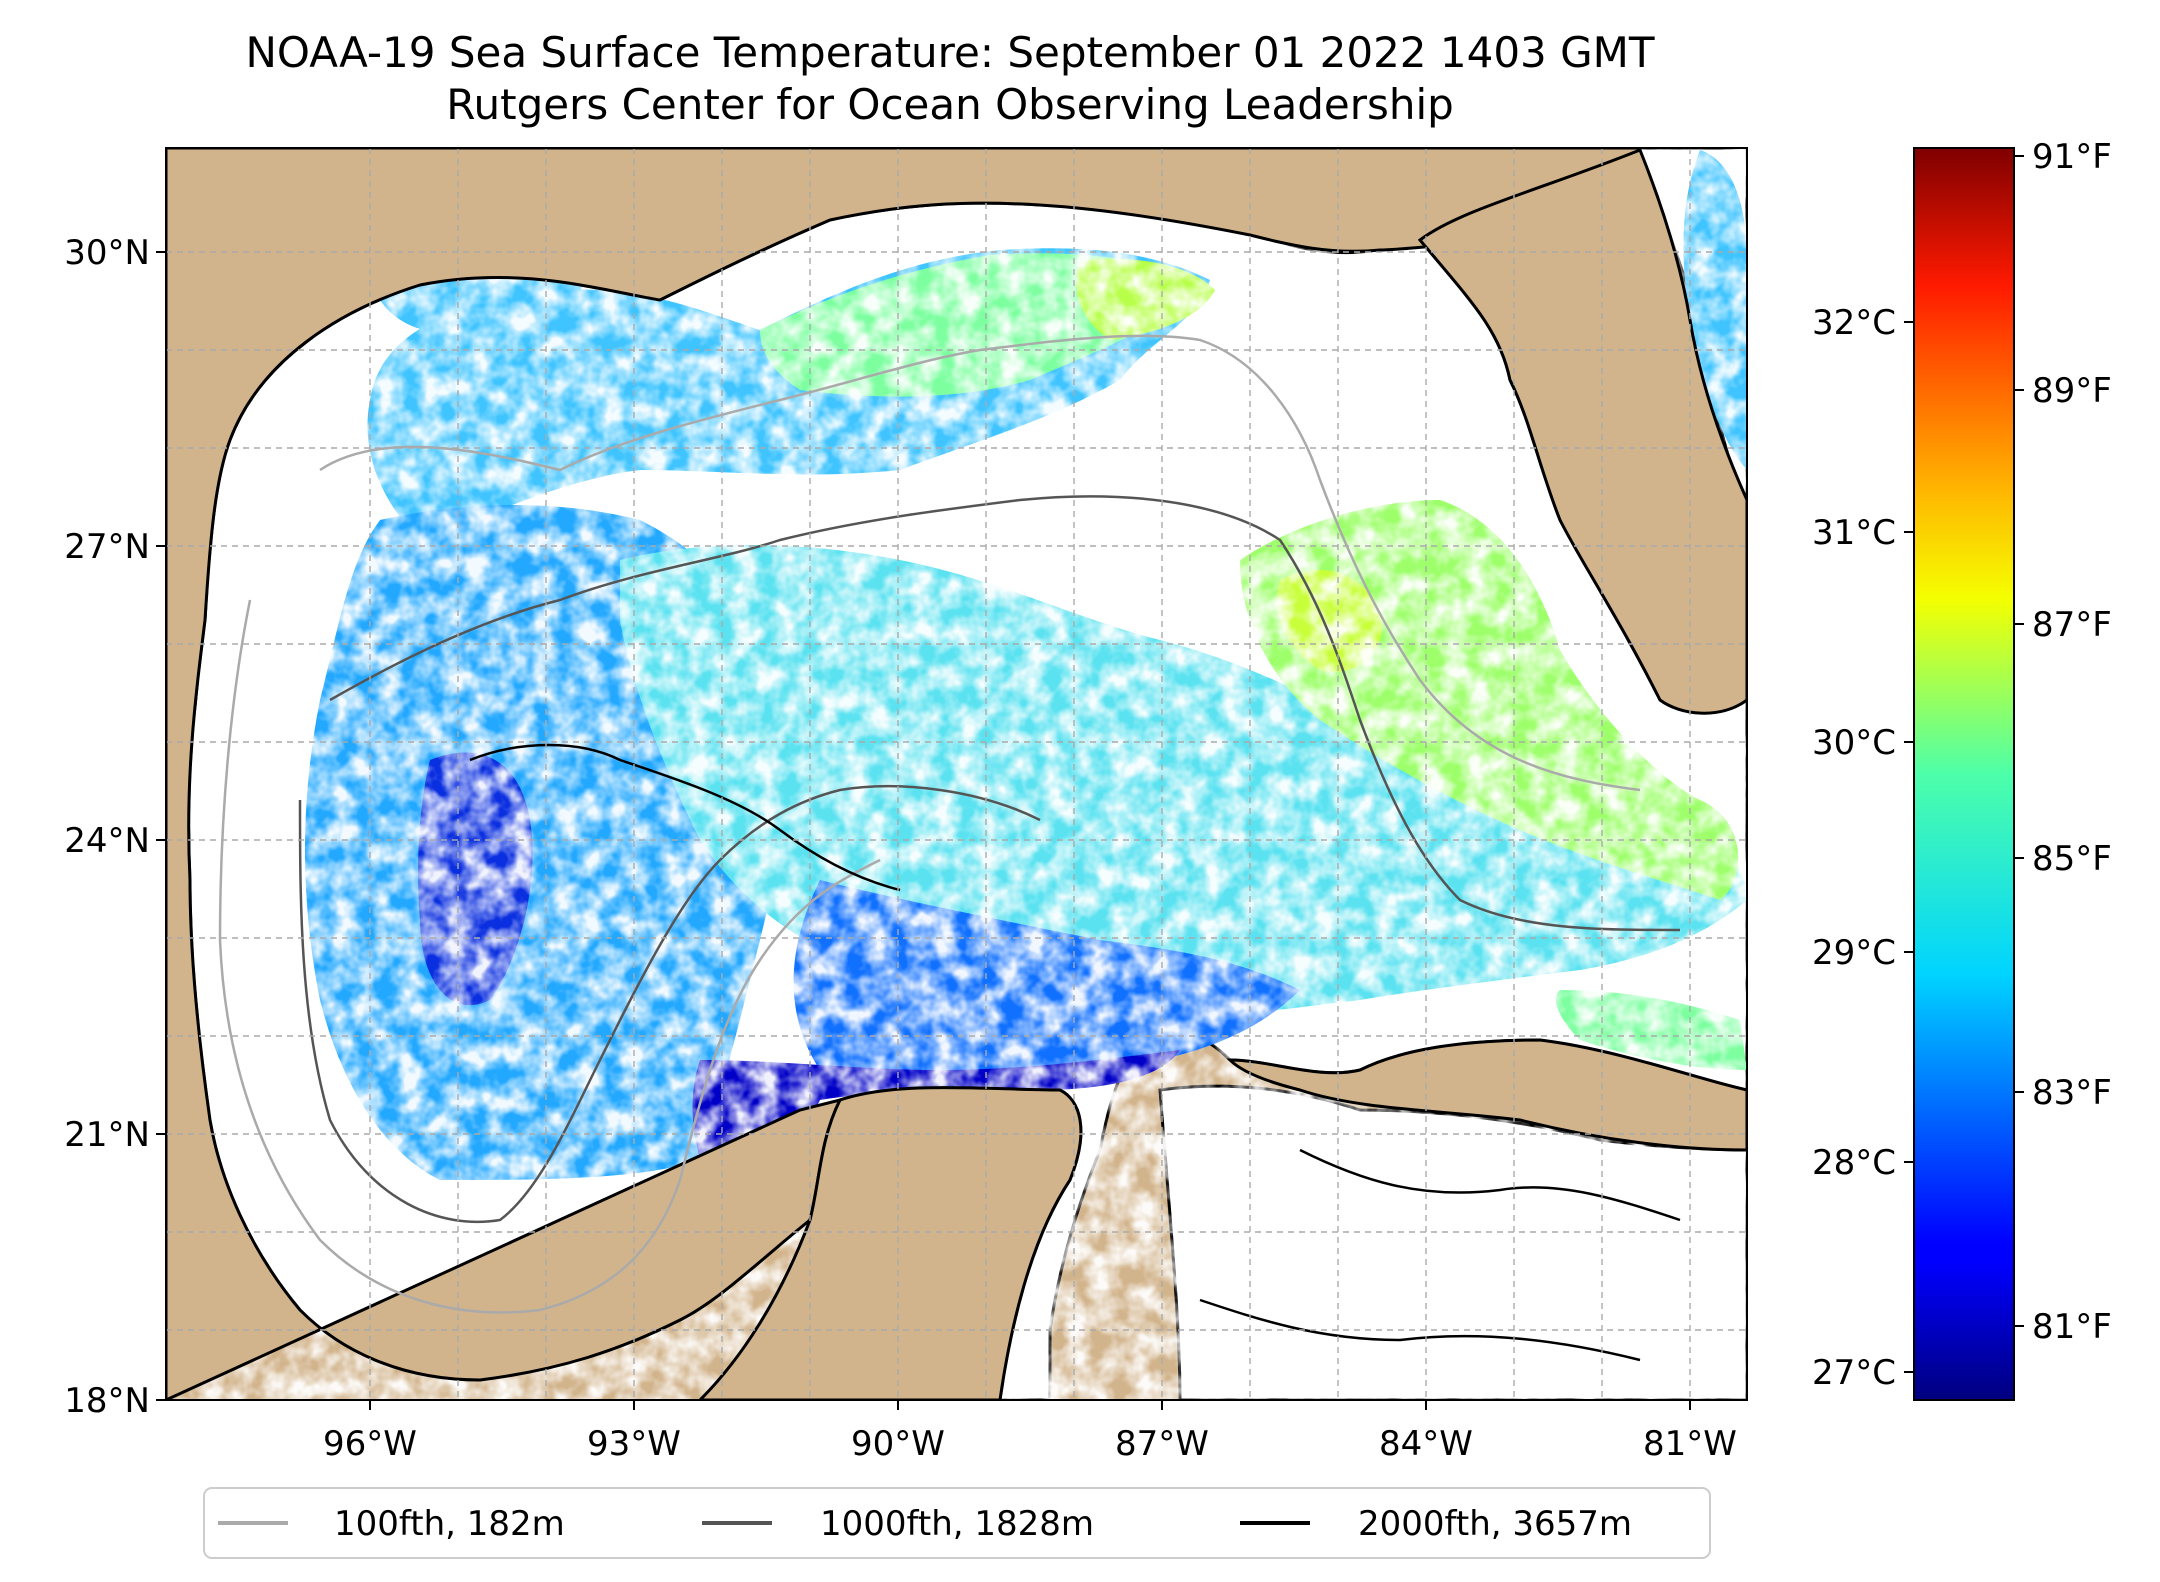 The image size is (2160, 1582). What do you see at coordinates (1690, 1444) in the screenshot?
I see `lon-tick-label: 81°W` at bounding box center [1690, 1444].